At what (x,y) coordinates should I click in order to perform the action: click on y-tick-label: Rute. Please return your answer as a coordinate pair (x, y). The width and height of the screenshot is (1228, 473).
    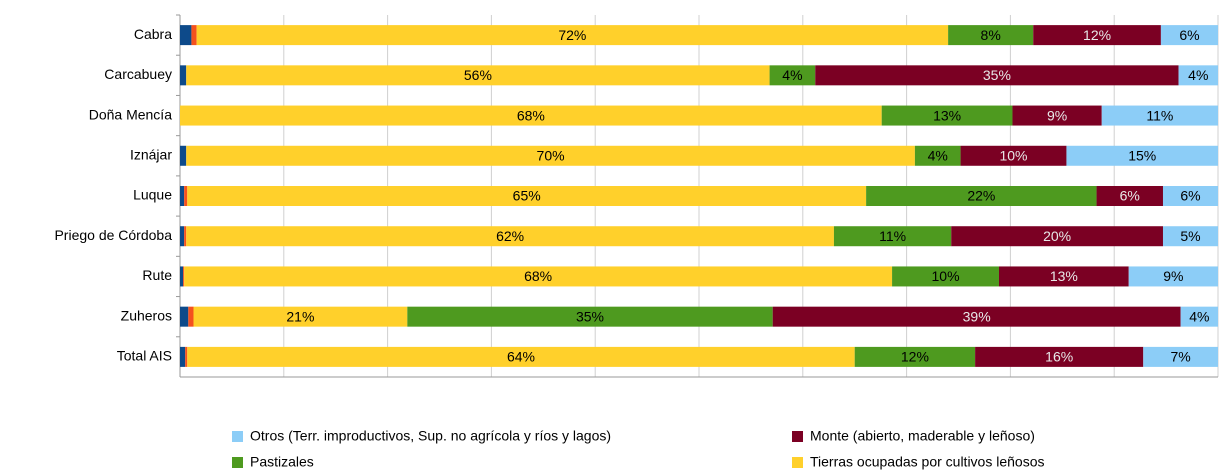
    Looking at the image, I should click on (157, 275).